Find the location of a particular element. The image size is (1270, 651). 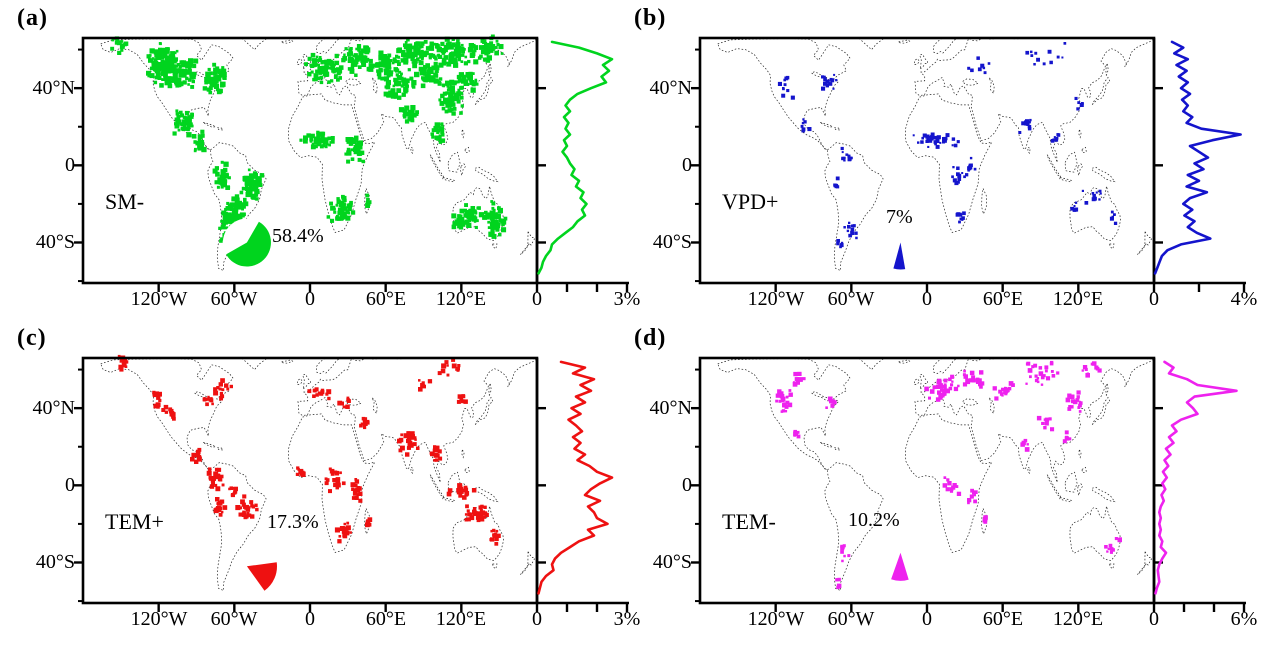

panel-a-letter: (a) is located at coordinates (32, 18).